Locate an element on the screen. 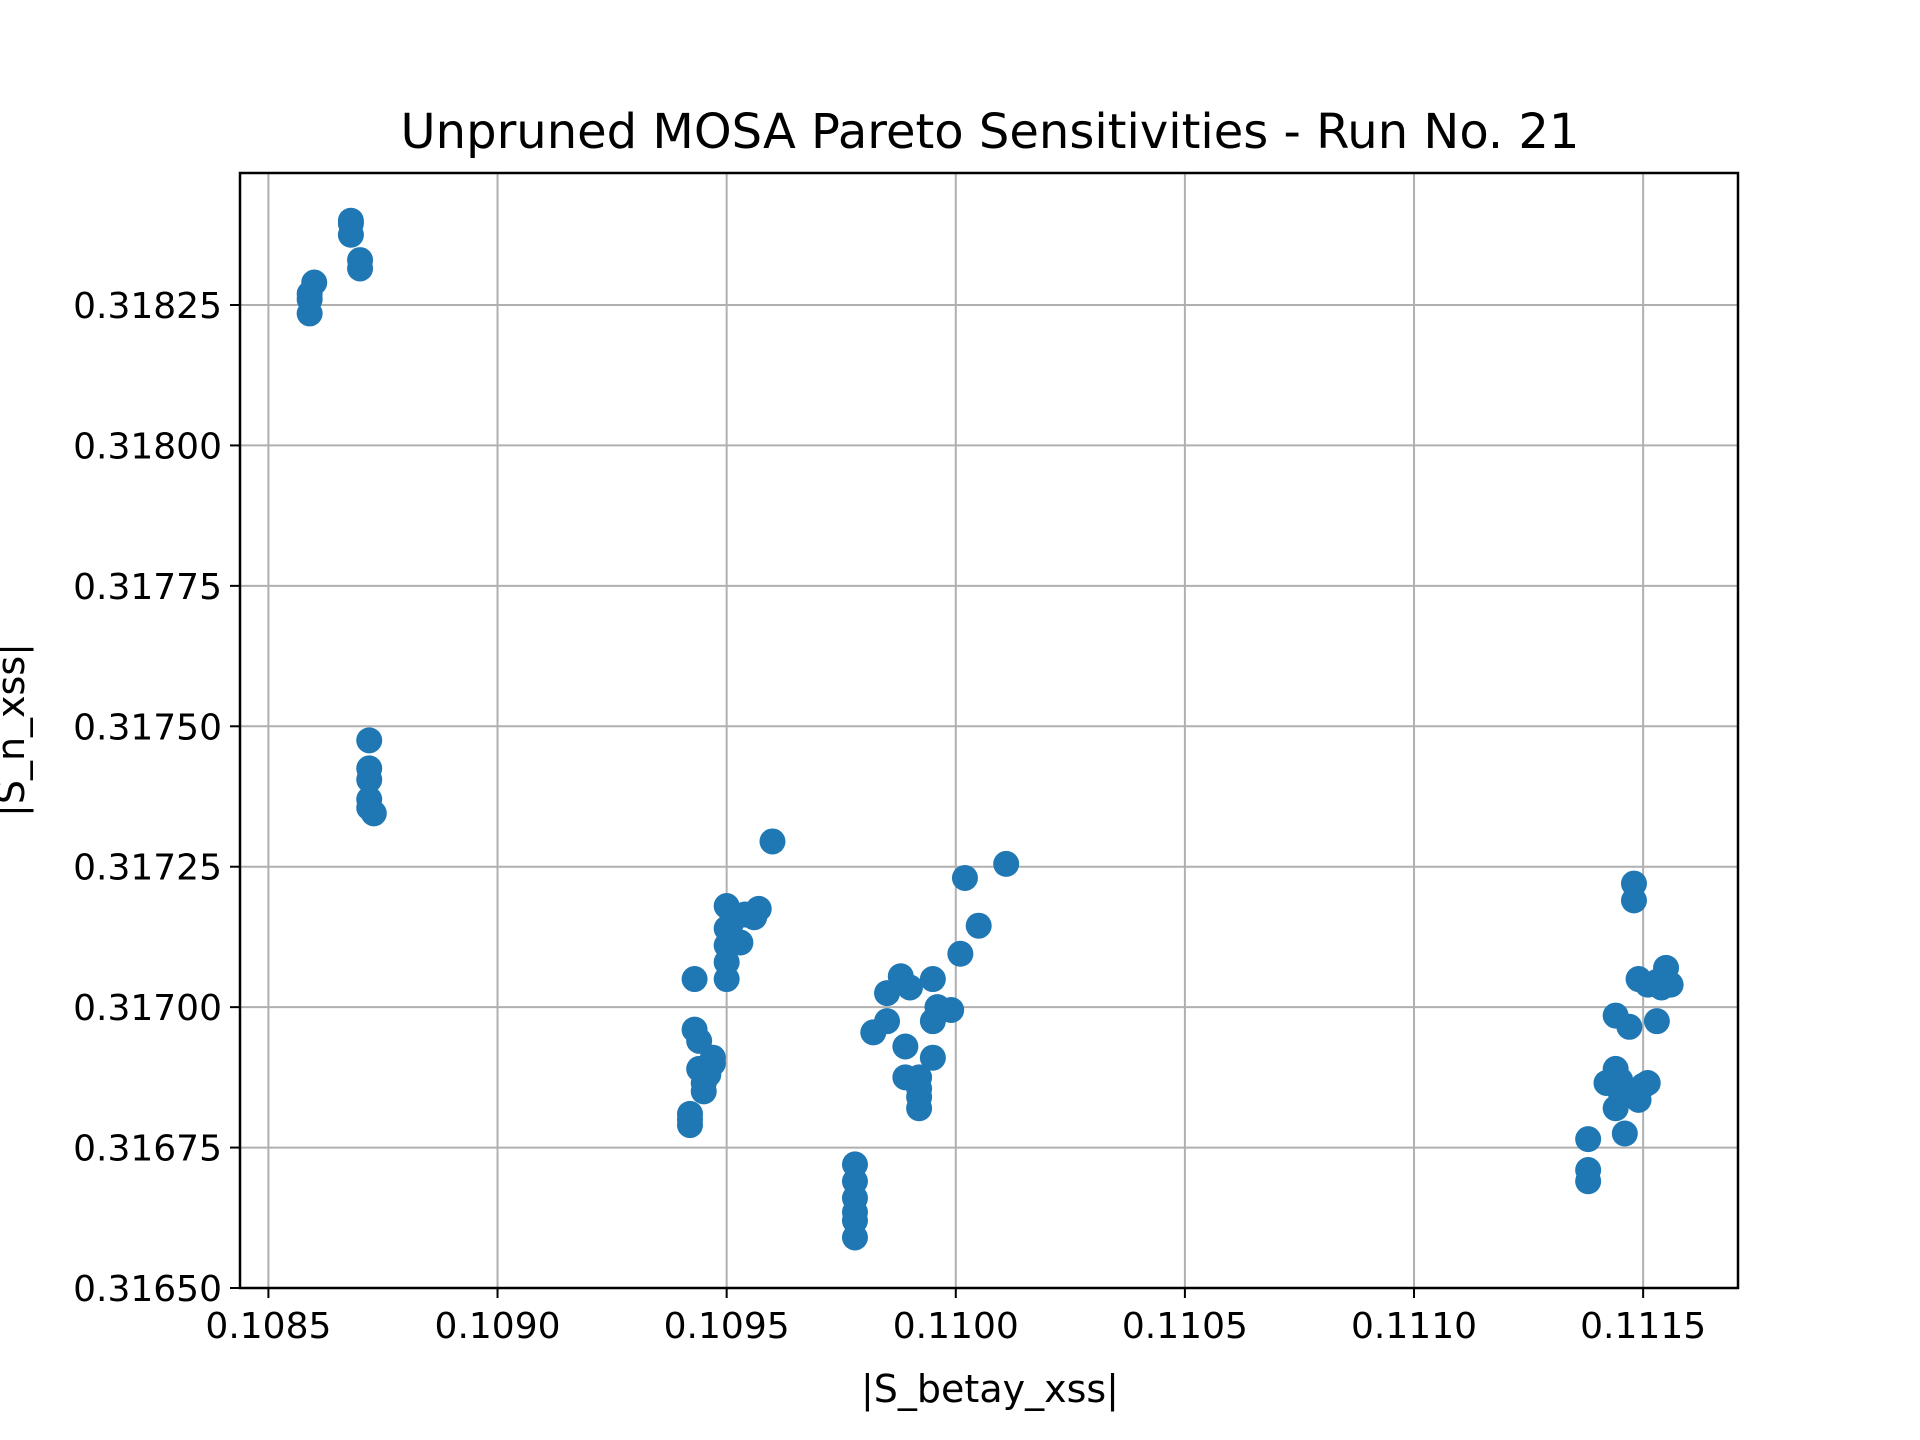  y-tick-label: 0.31750 is located at coordinates (147, 727).